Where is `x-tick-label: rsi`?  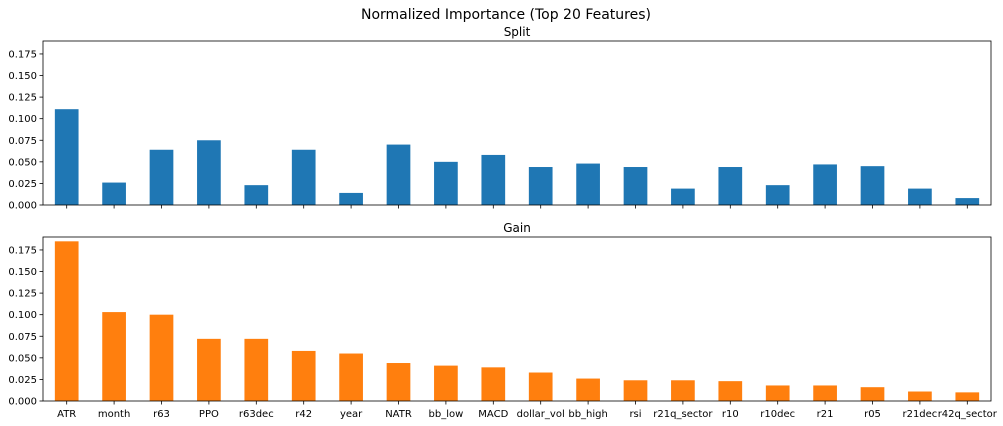 x-tick-label: rsi is located at coordinates (635, 414).